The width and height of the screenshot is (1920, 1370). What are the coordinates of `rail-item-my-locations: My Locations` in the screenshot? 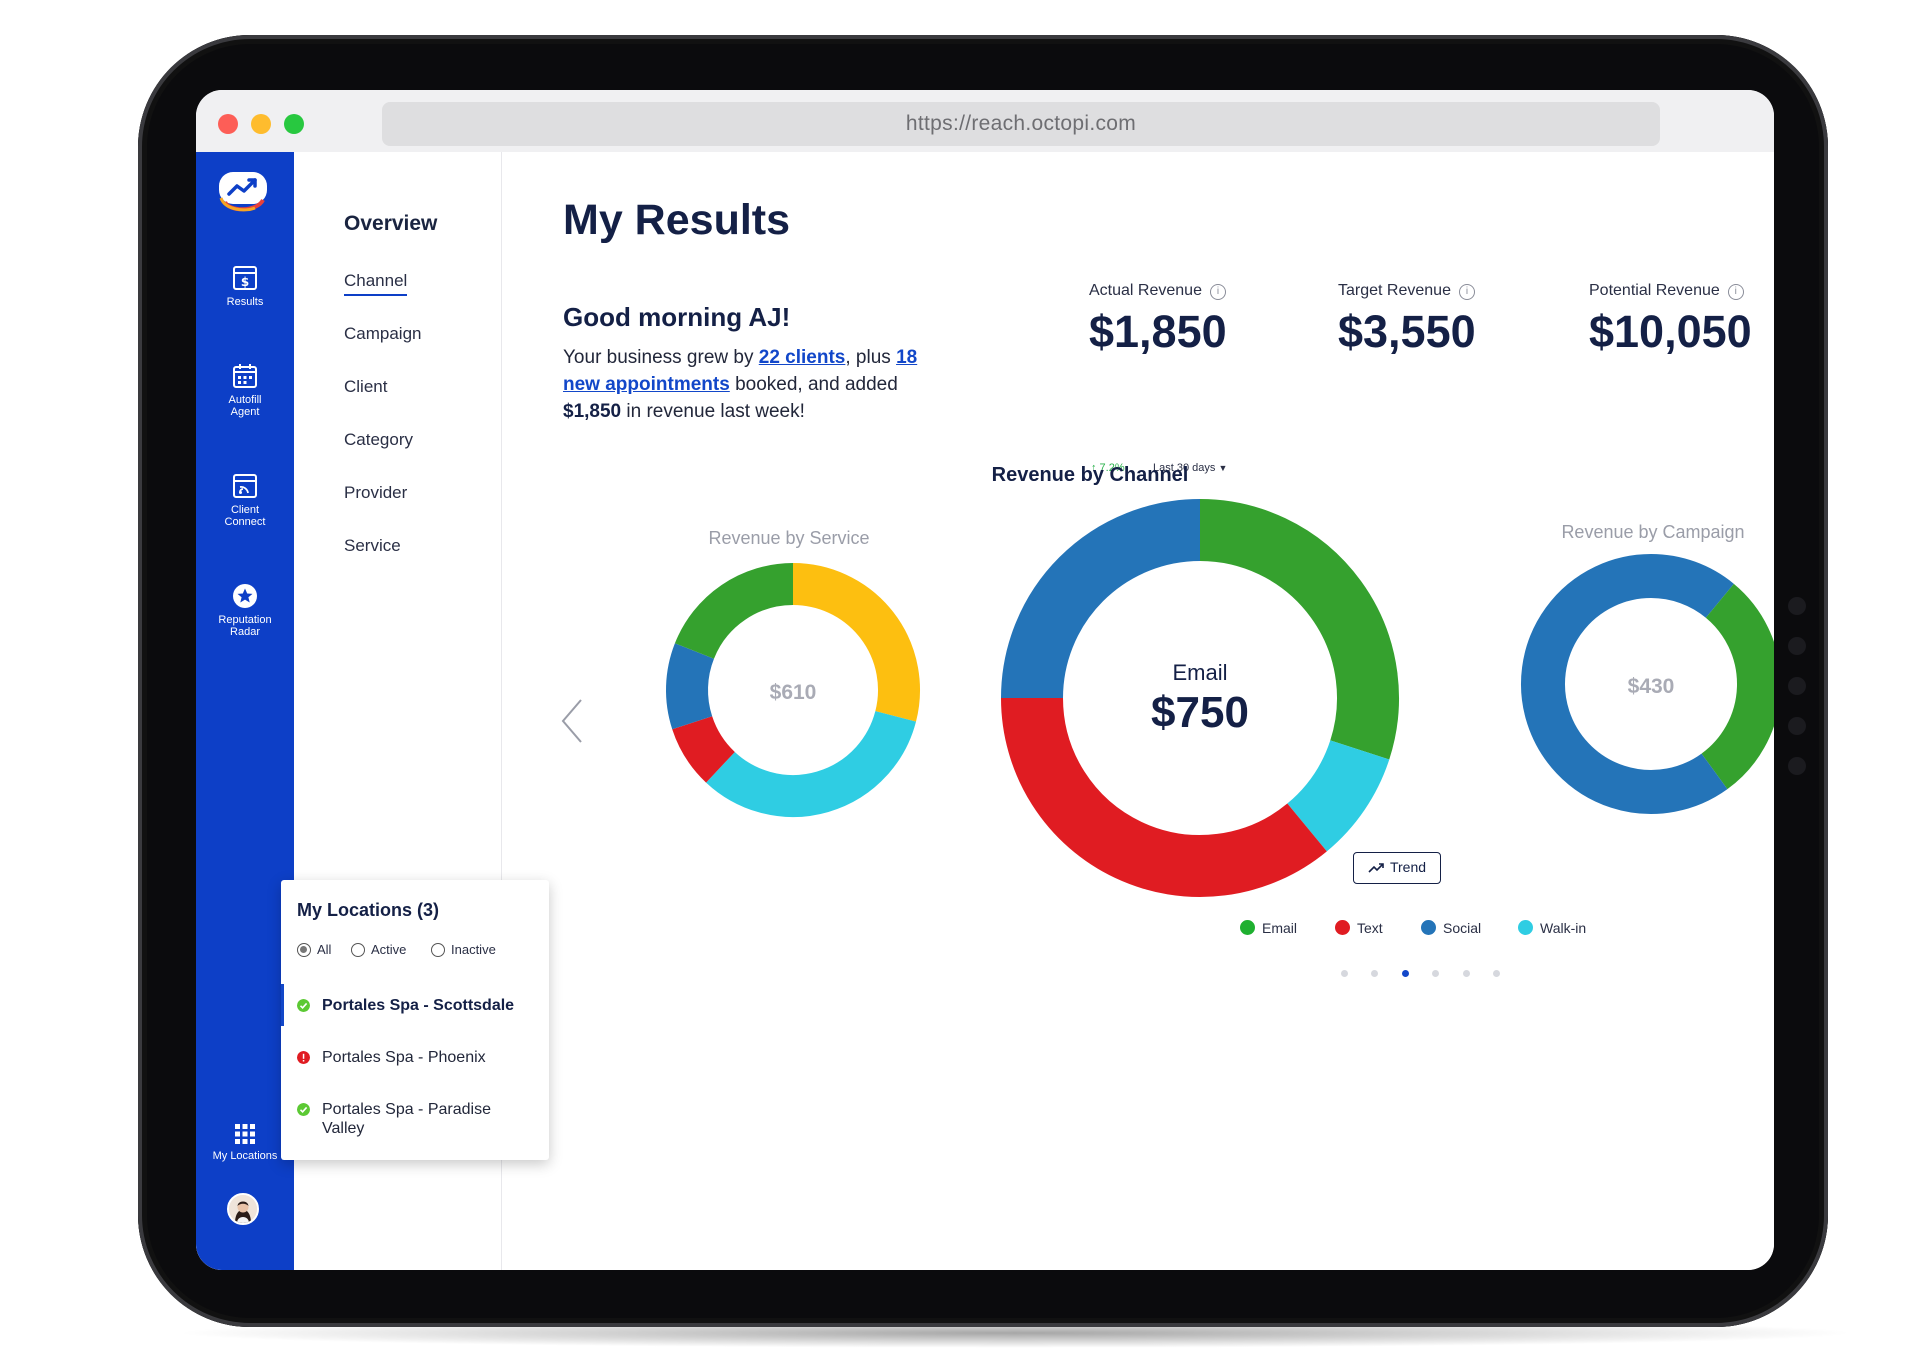 It's located at (245, 1142).